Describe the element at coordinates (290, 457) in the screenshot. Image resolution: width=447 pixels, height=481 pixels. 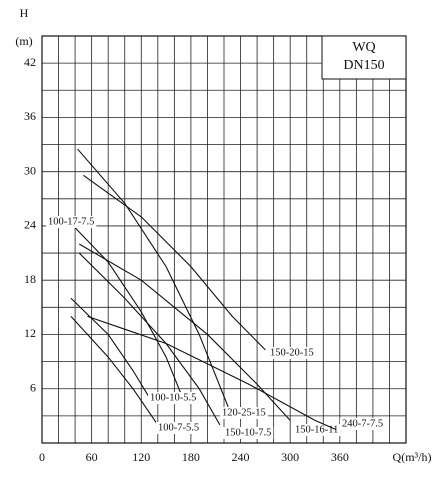
I see `x-tick-label: 300` at that location.